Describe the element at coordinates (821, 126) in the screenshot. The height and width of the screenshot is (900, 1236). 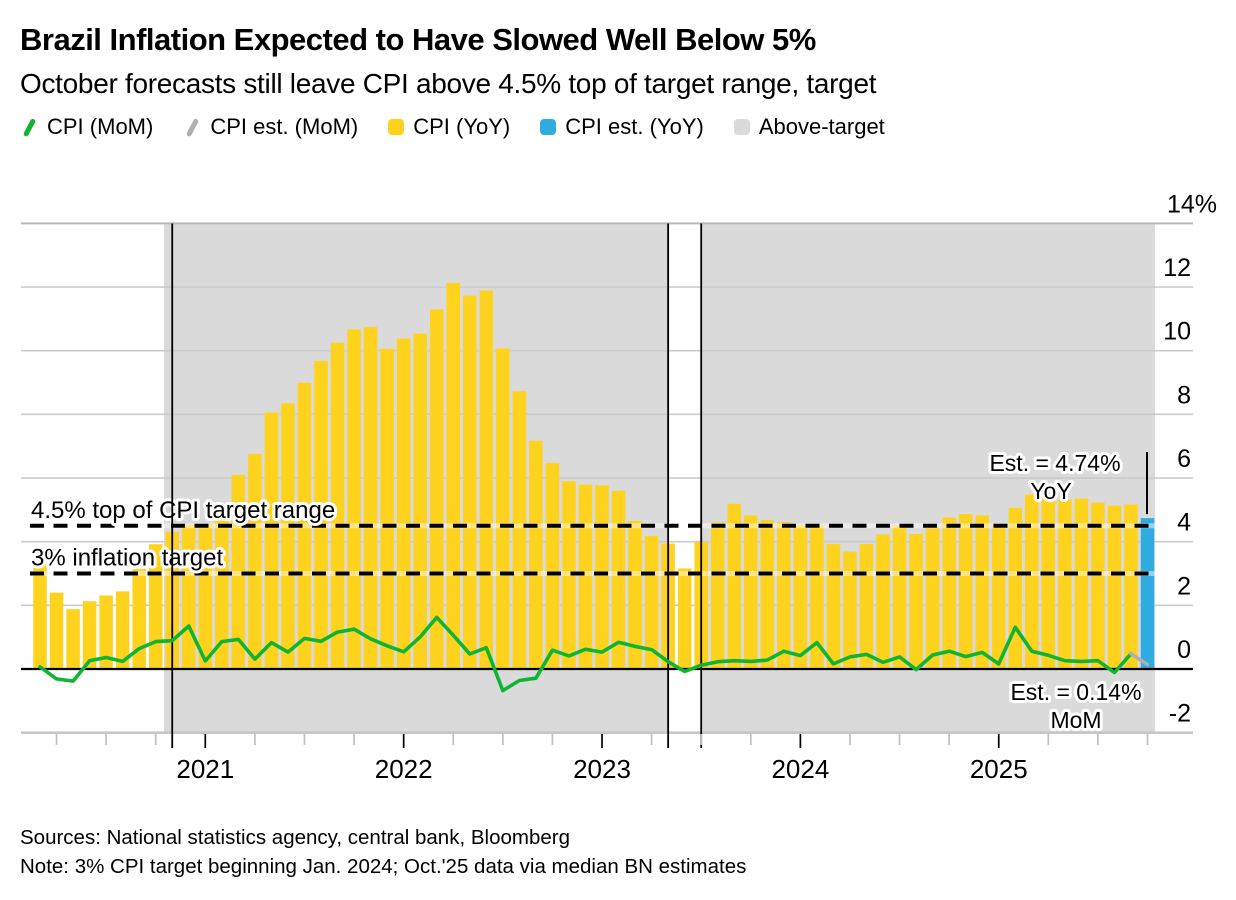
I see `legend-label: Above-target` at that location.